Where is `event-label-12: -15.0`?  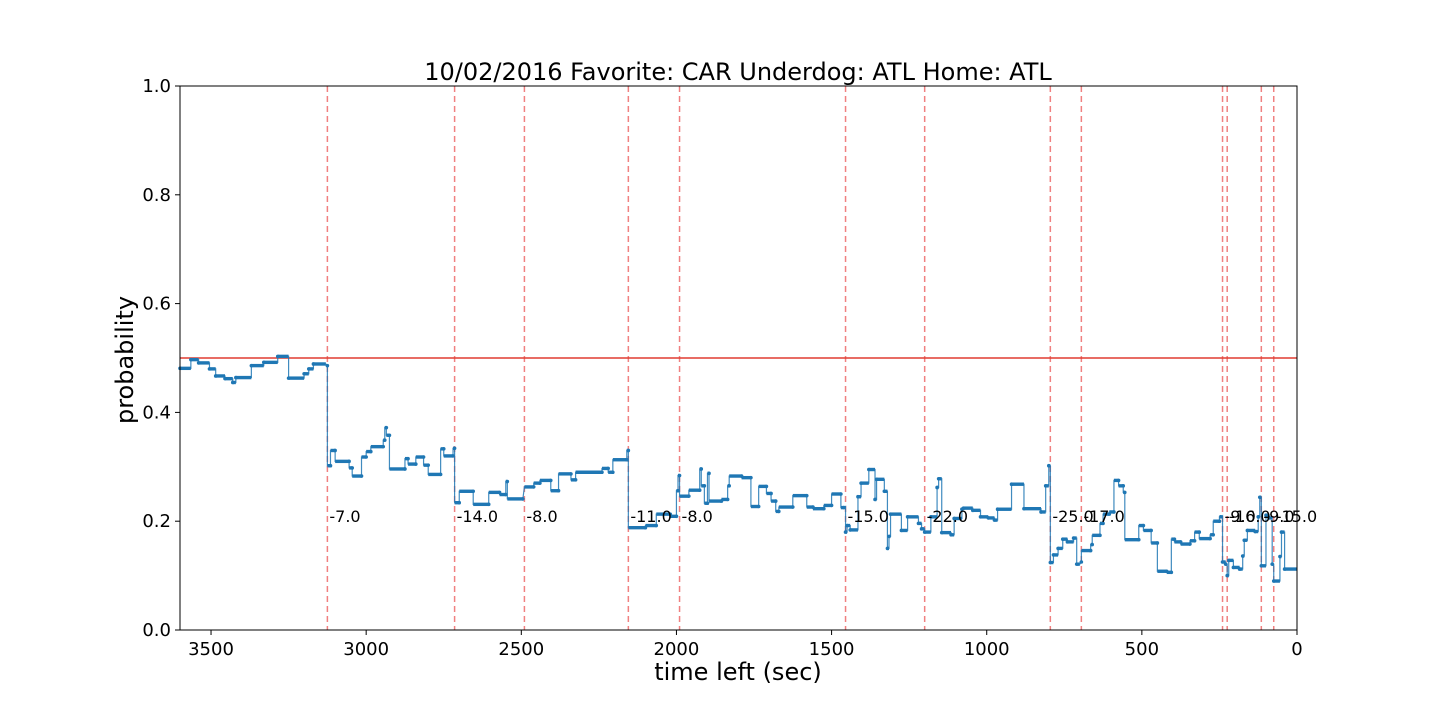
event-label-12: -15.0 is located at coordinates (1296, 516).